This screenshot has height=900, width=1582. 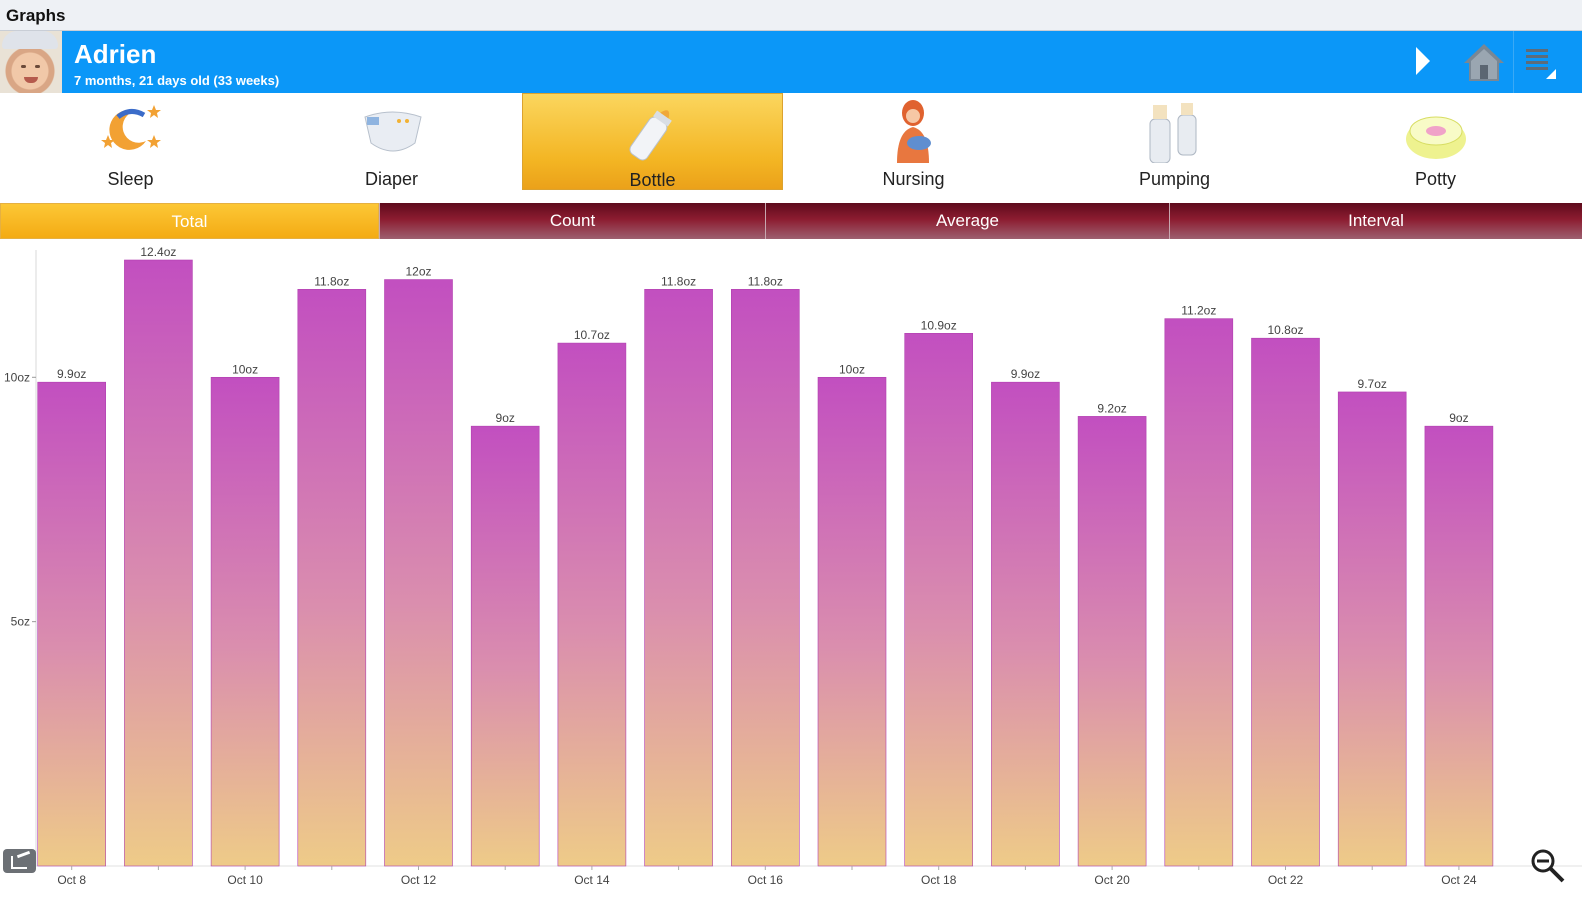 What do you see at coordinates (1112, 880) in the screenshot?
I see `x-tick-label: Oct 20` at bounding box center [1112, 880].